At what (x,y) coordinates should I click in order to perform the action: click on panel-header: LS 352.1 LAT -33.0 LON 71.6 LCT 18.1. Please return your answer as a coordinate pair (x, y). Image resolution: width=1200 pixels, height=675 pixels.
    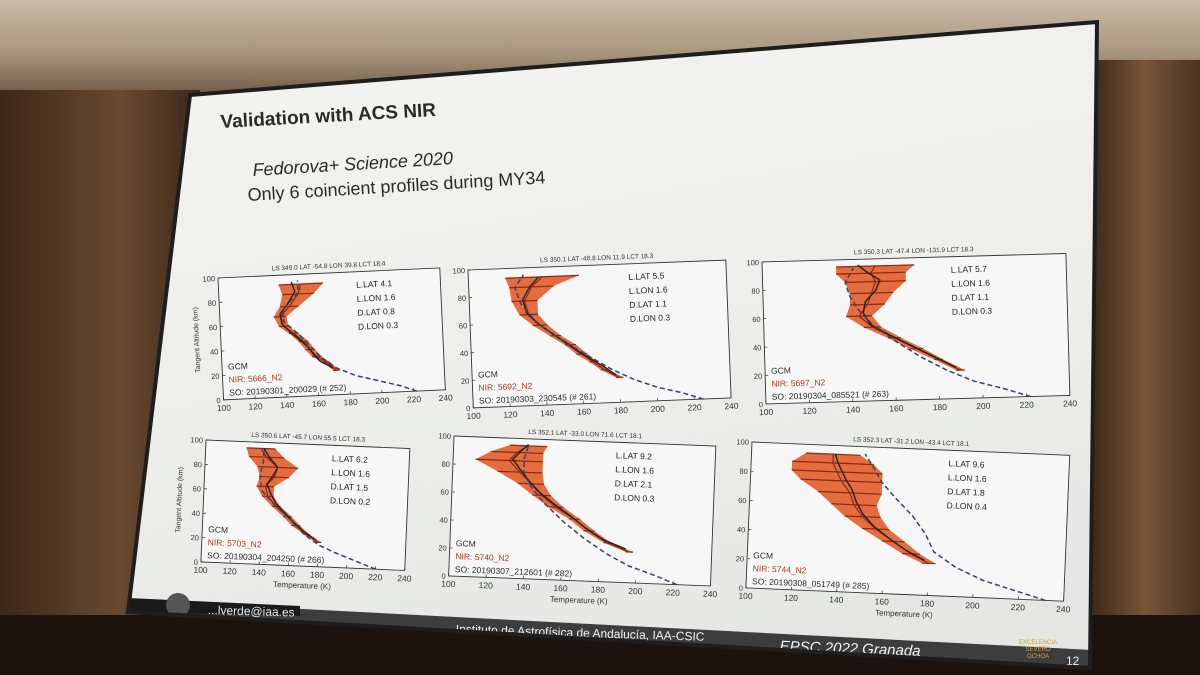
    Looking at the image, I should click on (585, 434).